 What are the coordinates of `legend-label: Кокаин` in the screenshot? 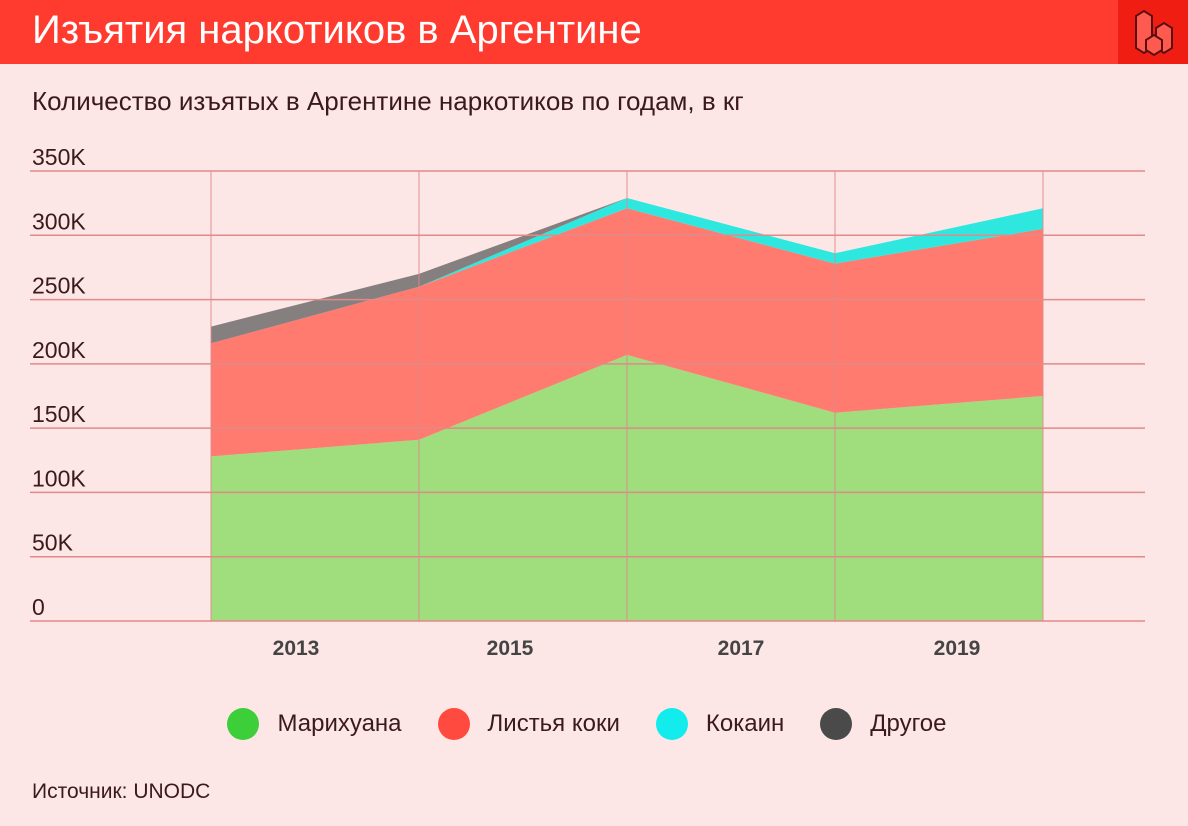 It's located at (745, 723).